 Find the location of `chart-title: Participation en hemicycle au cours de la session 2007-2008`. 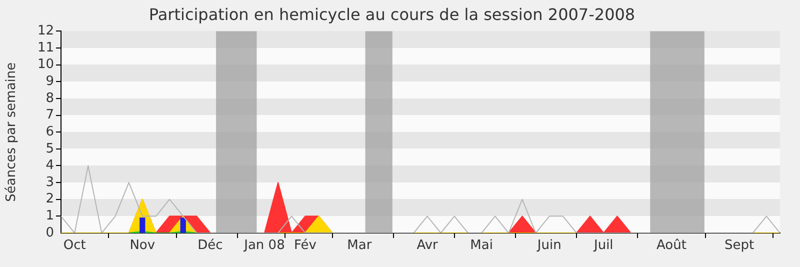

chart-title: Participation en hemicycle au cours de la session 2007-2008 is located at coordinates (392, 14).